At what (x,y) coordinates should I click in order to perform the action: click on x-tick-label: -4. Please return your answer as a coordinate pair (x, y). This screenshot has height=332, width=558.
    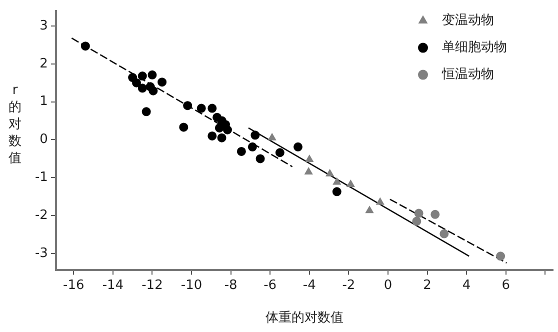
    Looking at the image, I should click on (309, 285).